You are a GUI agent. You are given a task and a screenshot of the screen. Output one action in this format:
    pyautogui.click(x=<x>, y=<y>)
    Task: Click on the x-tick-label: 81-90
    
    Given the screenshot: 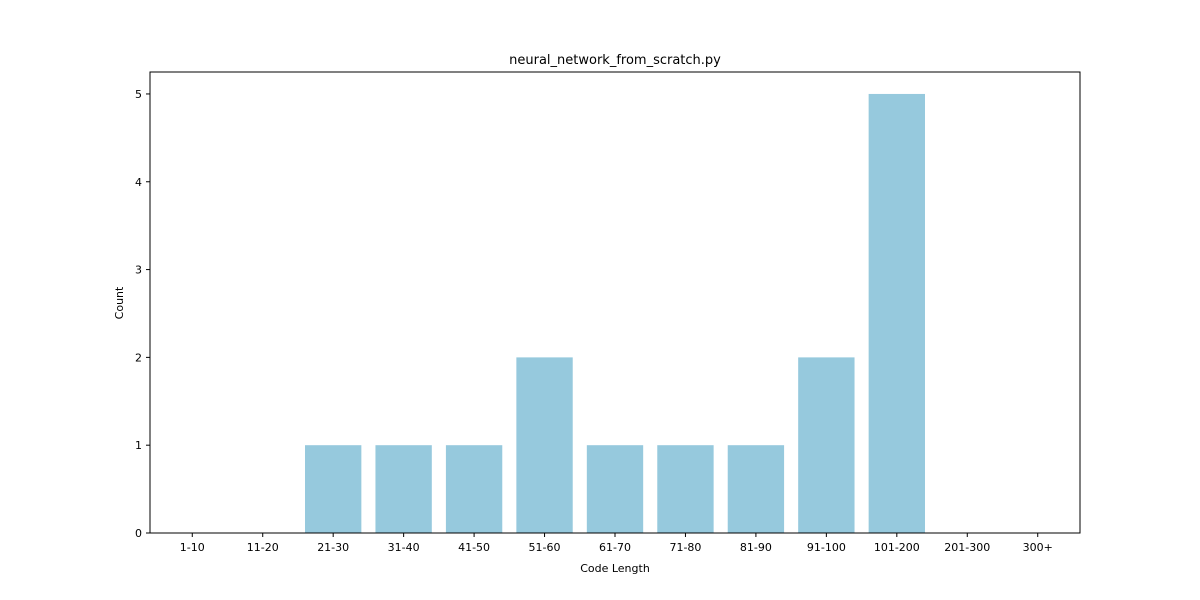 What is the action you would take?
    pyautogui.click(x=756, y=547)
    